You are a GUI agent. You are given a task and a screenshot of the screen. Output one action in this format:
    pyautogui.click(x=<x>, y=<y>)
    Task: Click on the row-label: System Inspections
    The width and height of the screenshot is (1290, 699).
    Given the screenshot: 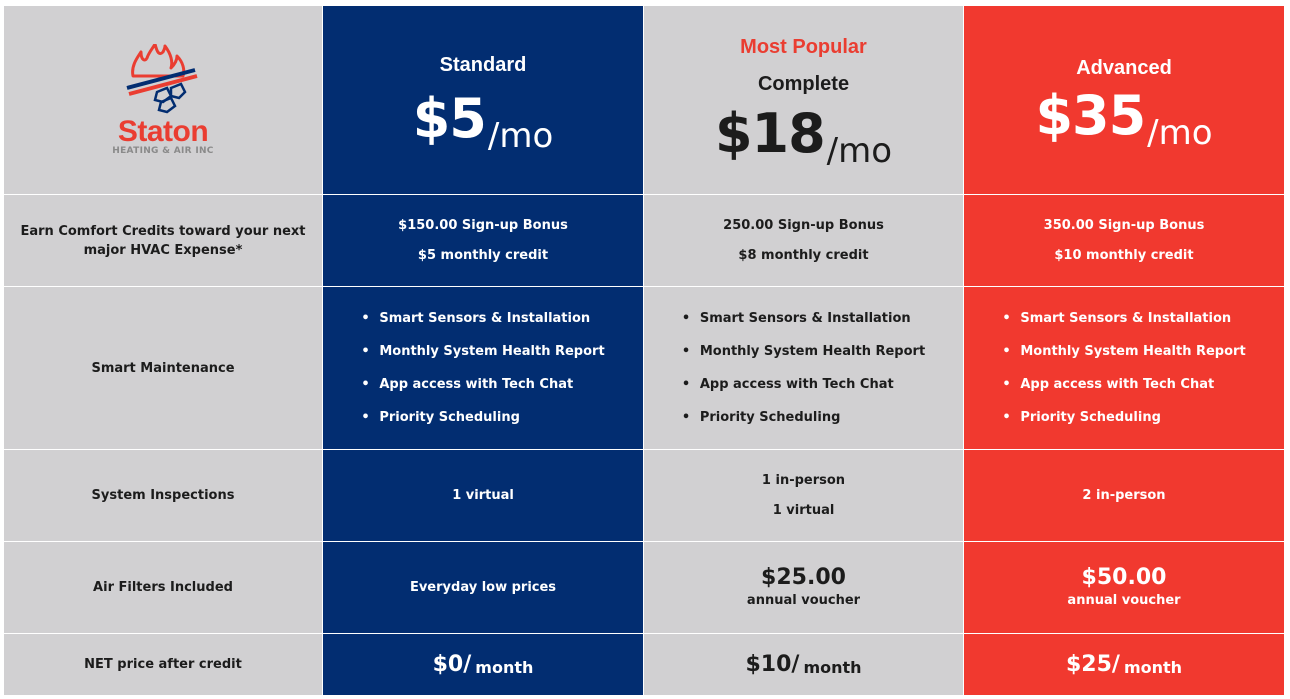 What is the action you would take?
    pyautogui.click(x=163, y=495)
    